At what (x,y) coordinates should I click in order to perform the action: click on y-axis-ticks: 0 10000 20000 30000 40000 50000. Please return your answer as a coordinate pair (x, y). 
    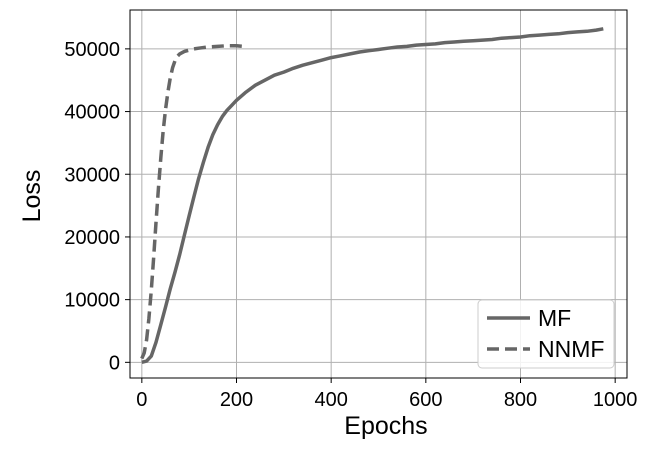
    Looking at the image, I should click on (97, 206).